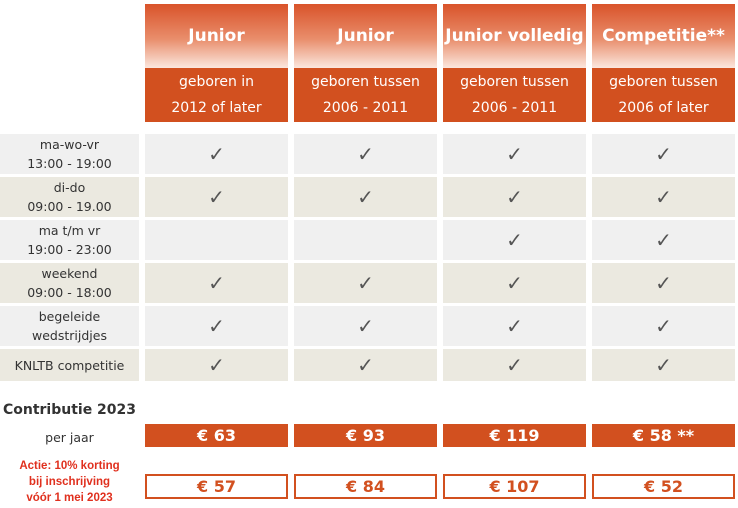 The width and height of the screenshot is (738, 508). I want to click on row-label-line1: KNLTB competitie, so click(69, 365).